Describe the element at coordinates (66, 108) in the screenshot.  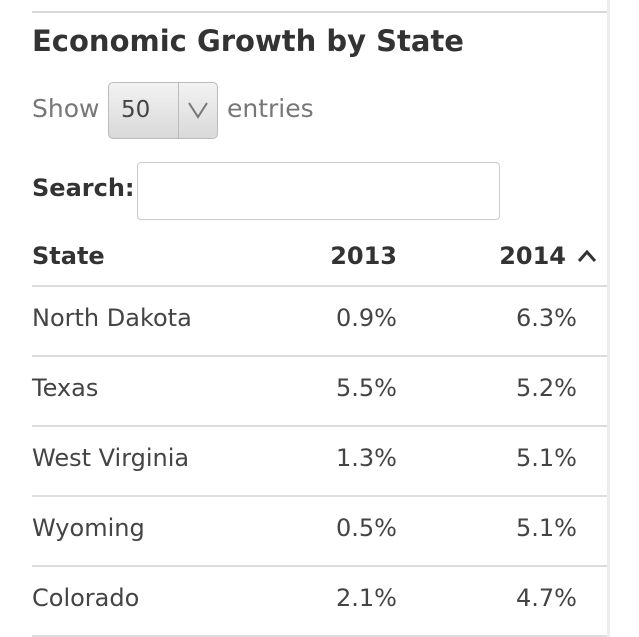
I see `show-label: Show` at that location.